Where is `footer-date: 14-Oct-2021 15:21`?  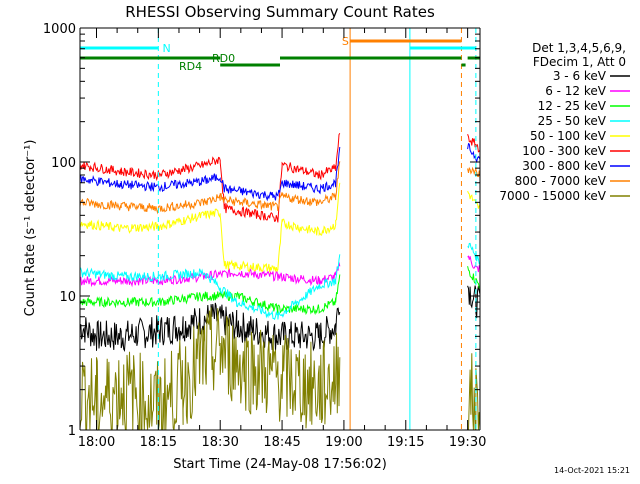
footer-date: 14-Oct-2021 15:21 is located at coordinates (592, 470).